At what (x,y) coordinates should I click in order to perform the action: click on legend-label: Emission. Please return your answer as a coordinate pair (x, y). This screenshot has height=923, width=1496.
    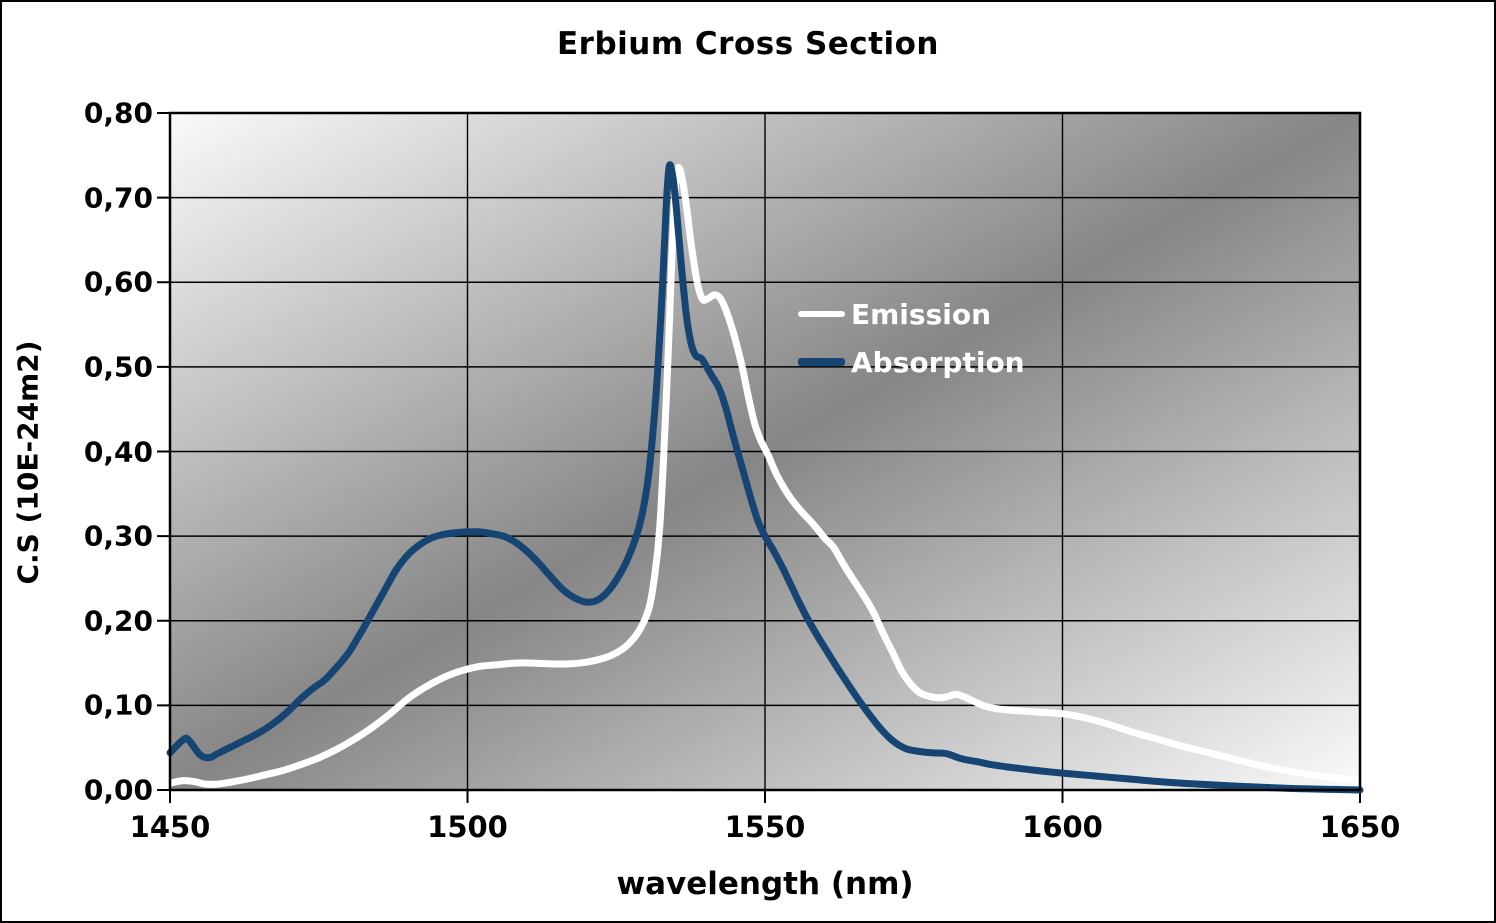
    Looking at the image, I should click on (921, 314).